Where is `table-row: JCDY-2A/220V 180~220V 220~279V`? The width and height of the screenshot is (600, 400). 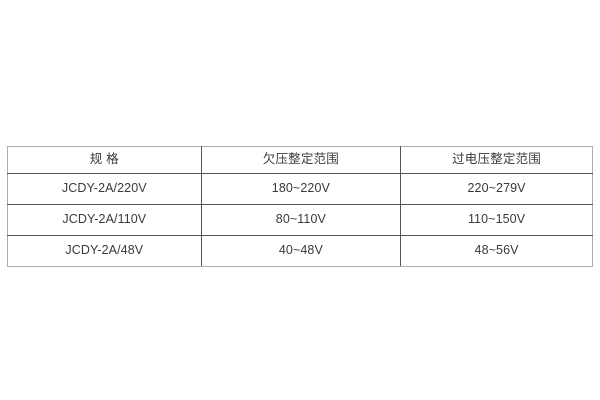 table-row: JCDY-2A/220V 180~220V 220~279V is located at coordinates (300, 189).